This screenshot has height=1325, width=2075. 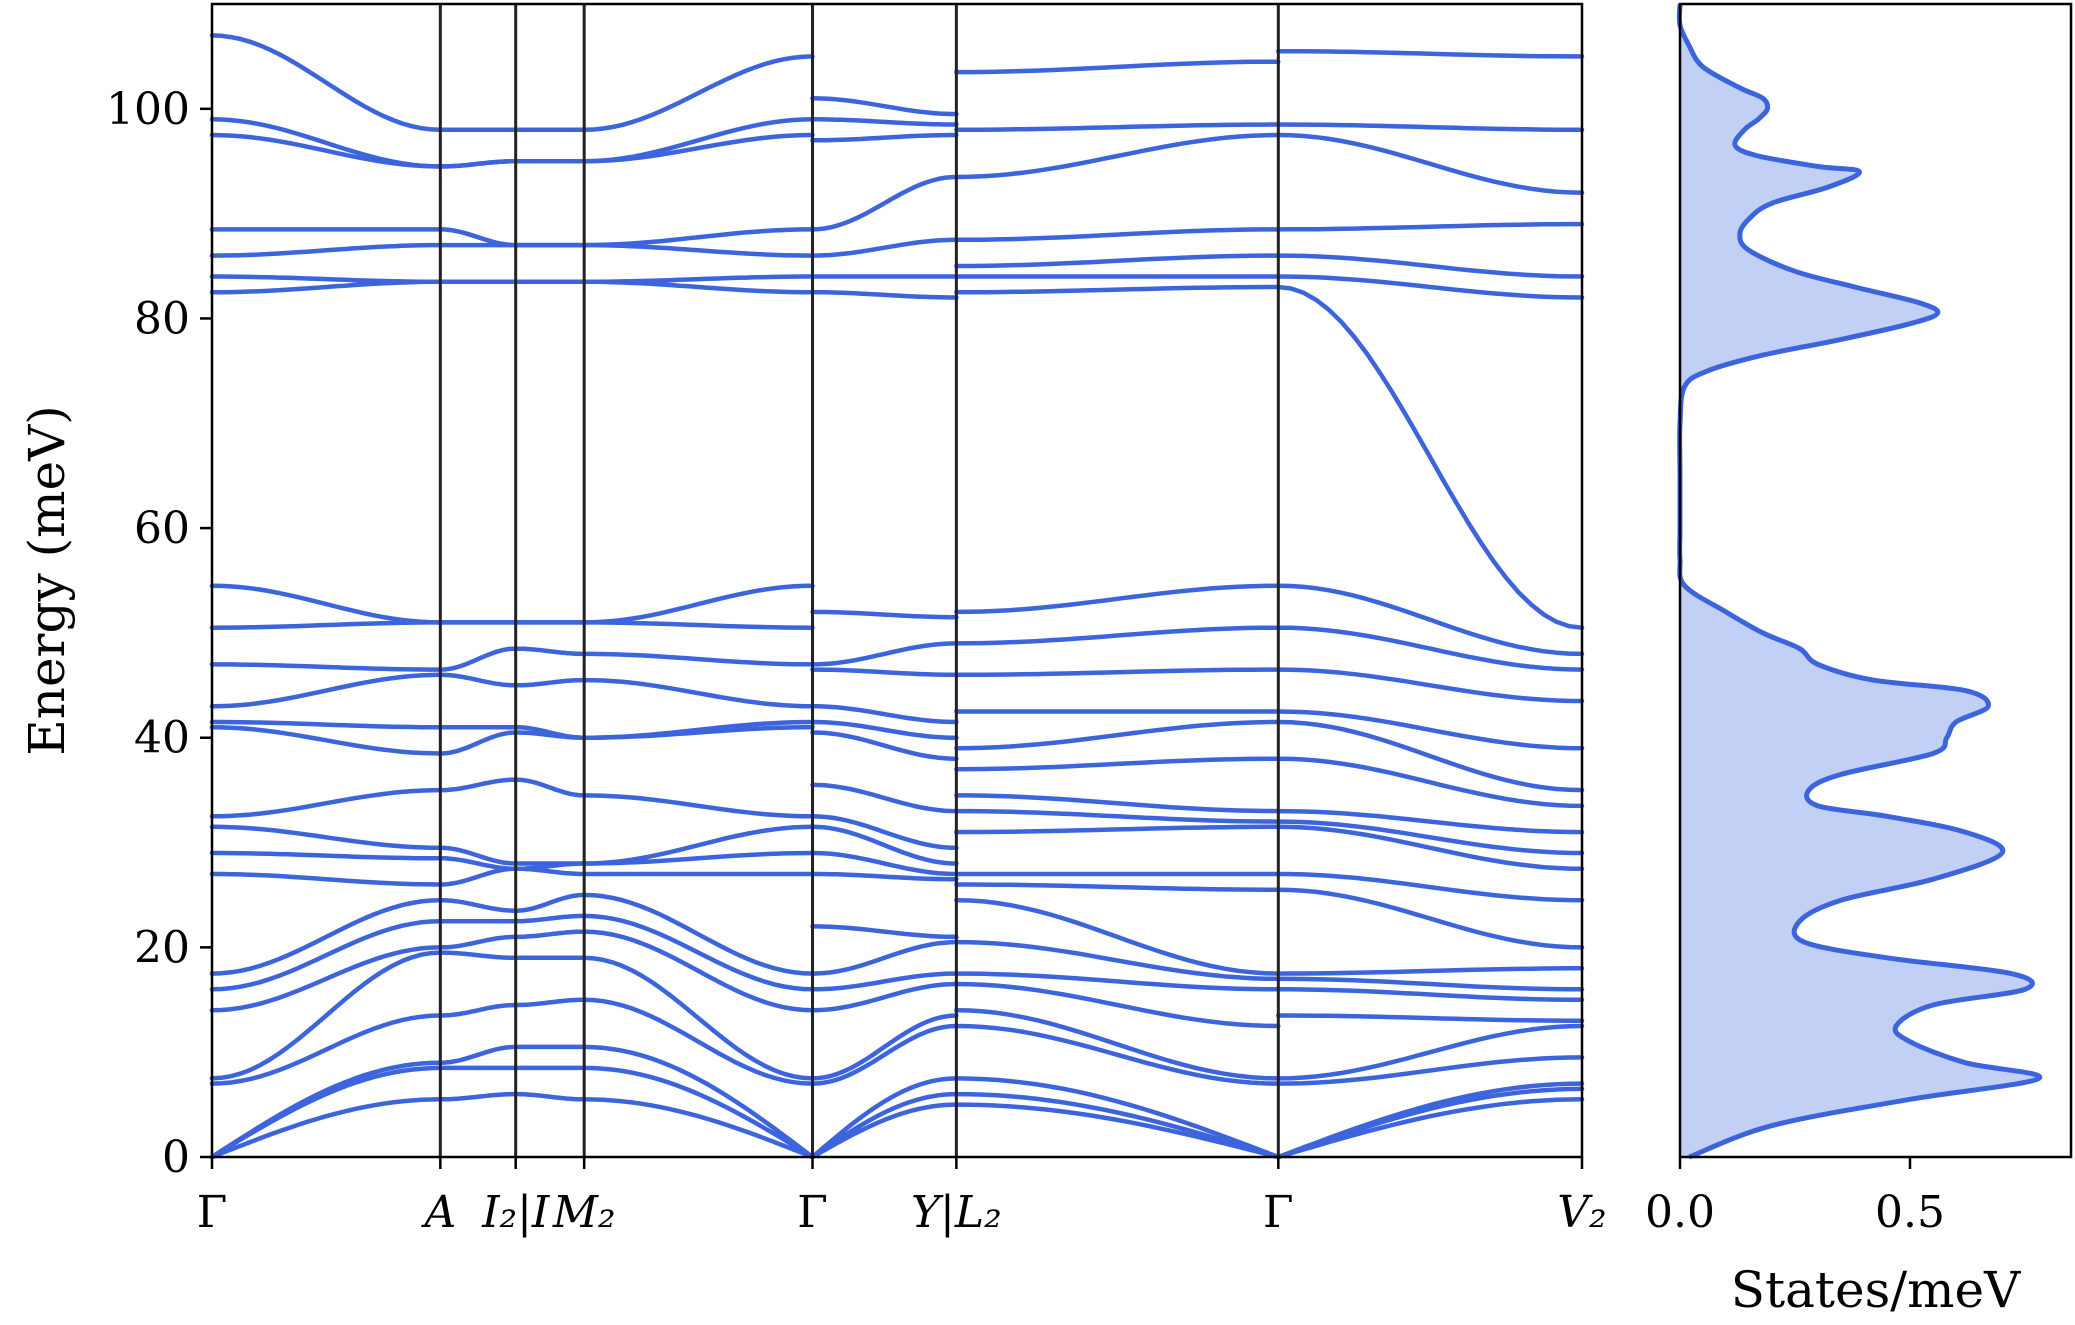 I want to click on k-path-label: Y|L₂, so click(x=956, y=1212).